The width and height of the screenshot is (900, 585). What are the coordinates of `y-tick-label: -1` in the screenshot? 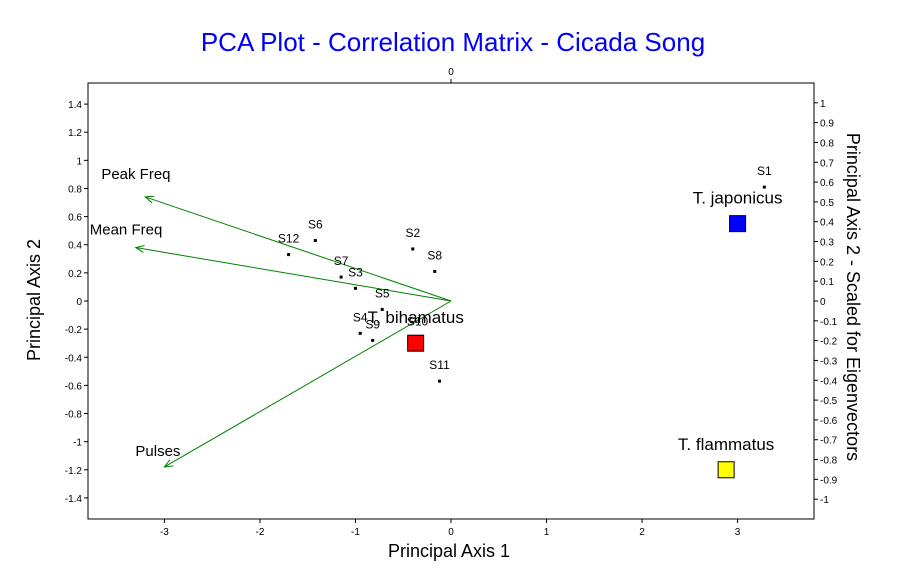 It's located at (77, 443).